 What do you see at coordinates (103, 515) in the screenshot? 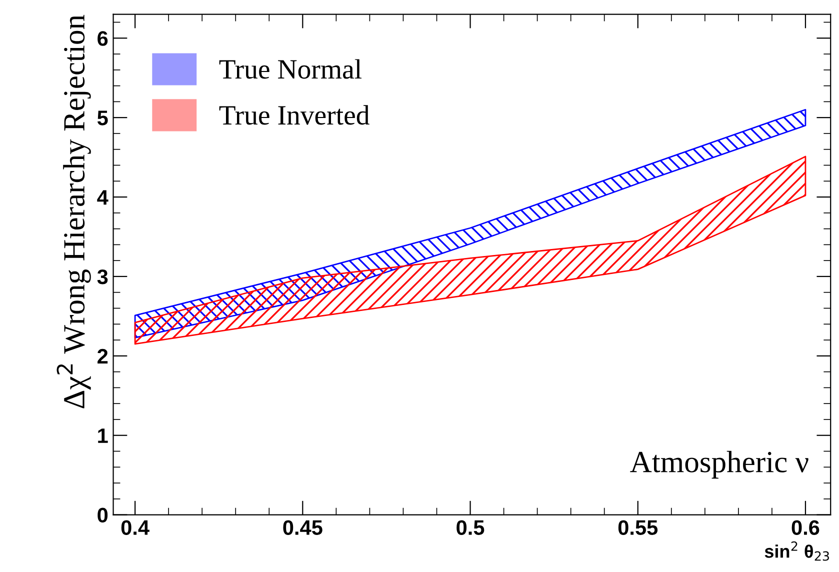
I see `y-tick-label: 0` at bounding box center [103, 515].